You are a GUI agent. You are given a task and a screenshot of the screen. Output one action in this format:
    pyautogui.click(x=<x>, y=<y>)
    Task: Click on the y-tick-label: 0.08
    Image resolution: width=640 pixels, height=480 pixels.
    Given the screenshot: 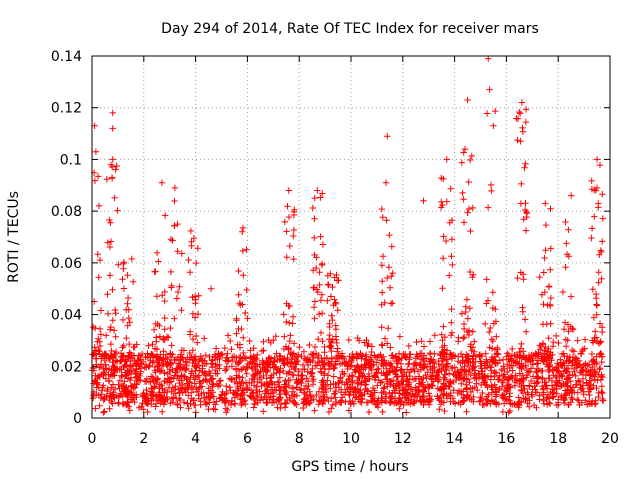 What is the action you would take?
    pyautogui.click(x=66, y=212)
    